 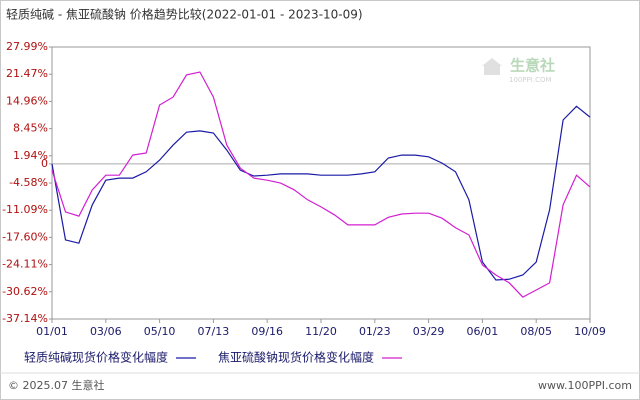 I want to click on y-tick-label: -37.14%, so click(x=25, y=318).